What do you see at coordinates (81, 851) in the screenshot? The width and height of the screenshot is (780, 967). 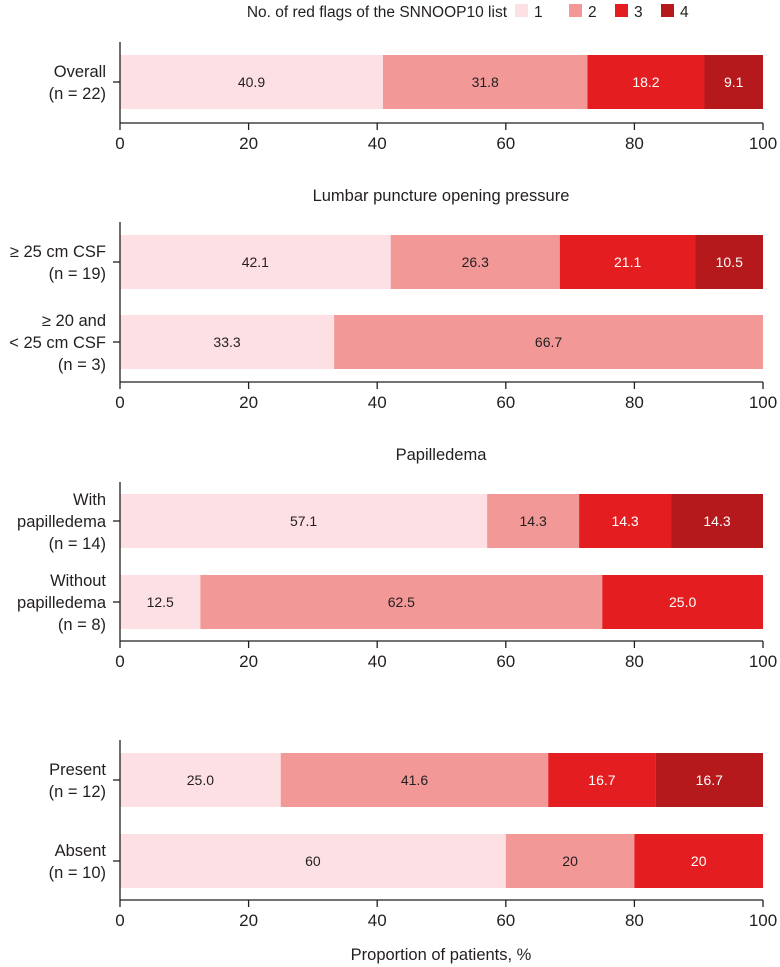 I see `category-label: Absent` at bounding box center [81, 851].